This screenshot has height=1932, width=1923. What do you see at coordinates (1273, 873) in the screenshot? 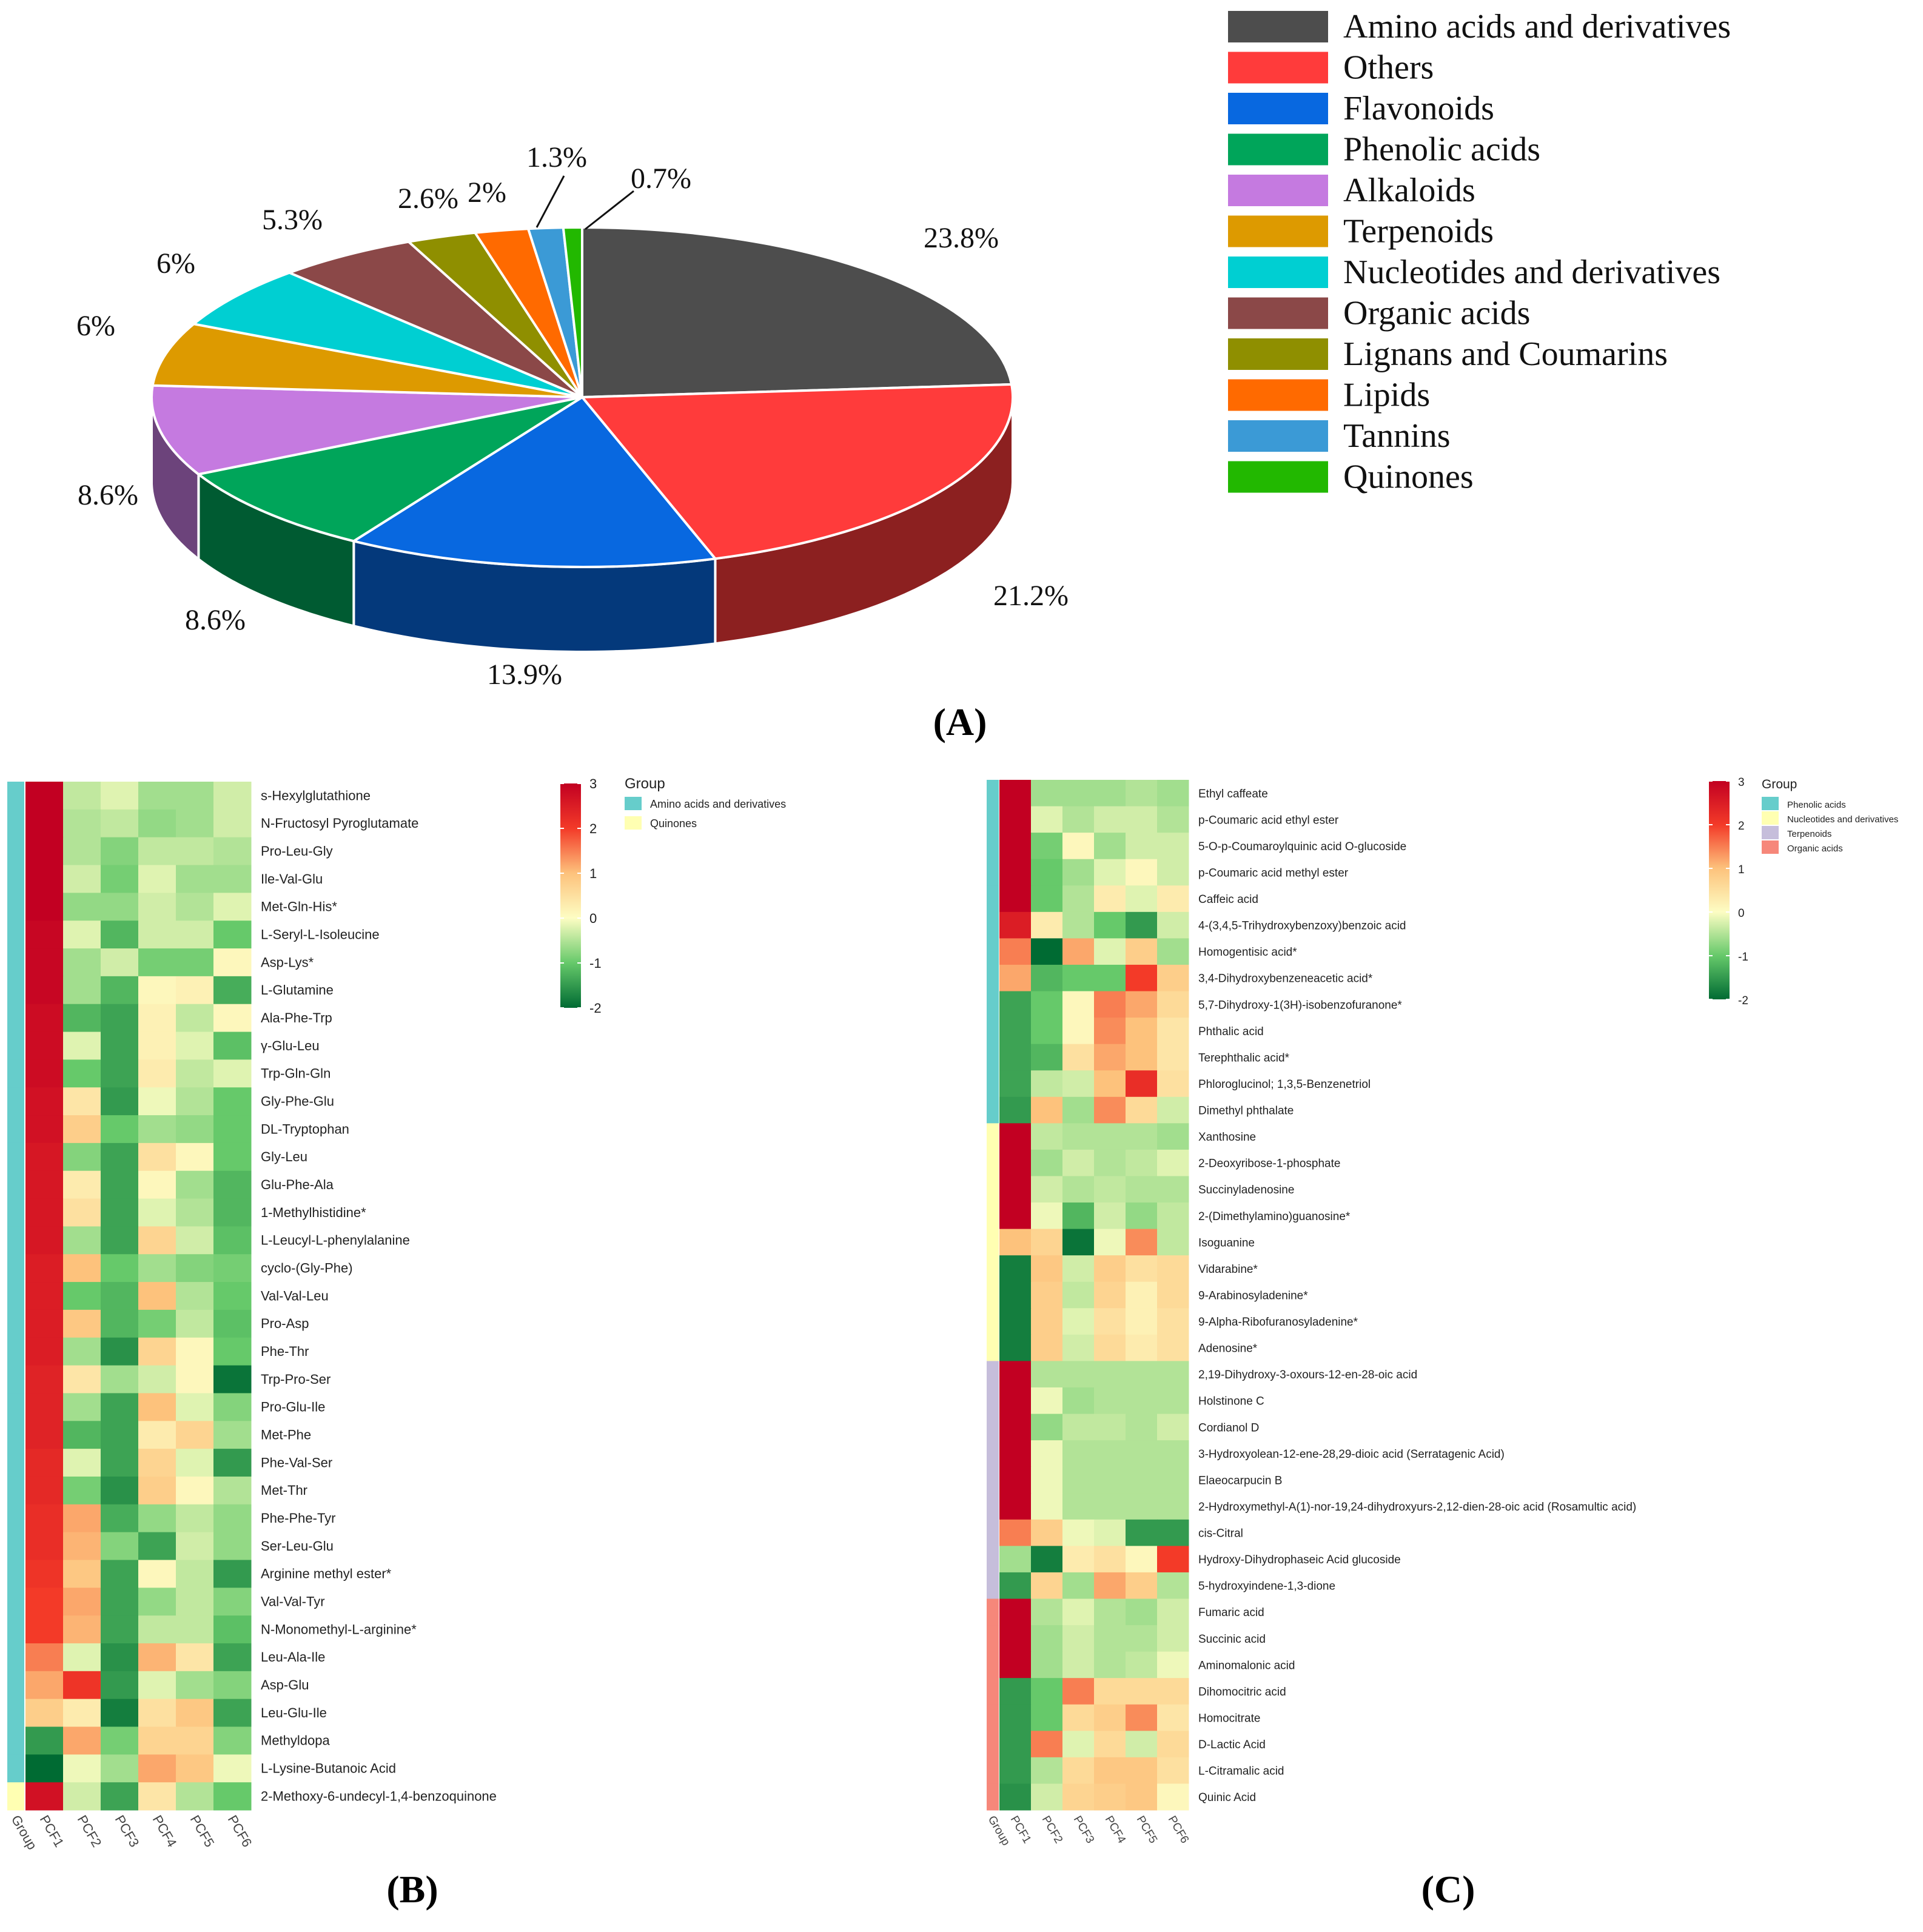
I see `row-label: p-Coumaric acid methyl ester` at bounding box center [1273, 873].